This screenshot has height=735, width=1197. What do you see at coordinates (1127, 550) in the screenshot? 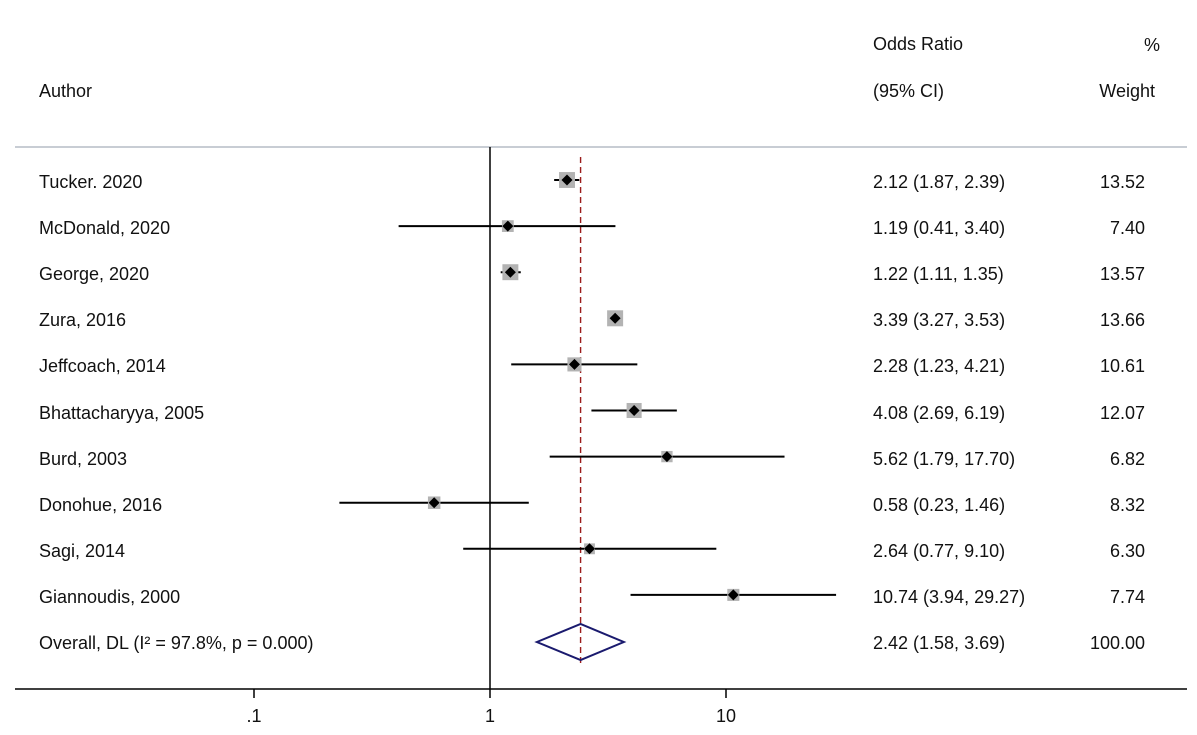
I see `study-weight: 6.30` at bounding box center [1127, 550].